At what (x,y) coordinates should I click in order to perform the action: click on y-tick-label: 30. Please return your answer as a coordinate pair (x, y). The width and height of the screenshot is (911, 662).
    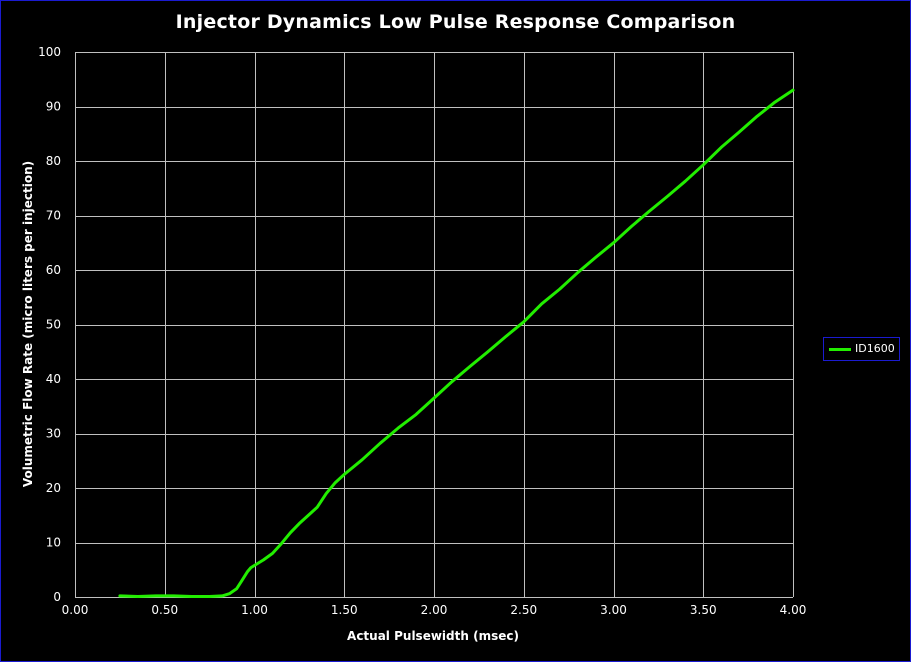
    Looking at the image, I should click on (53, 434).